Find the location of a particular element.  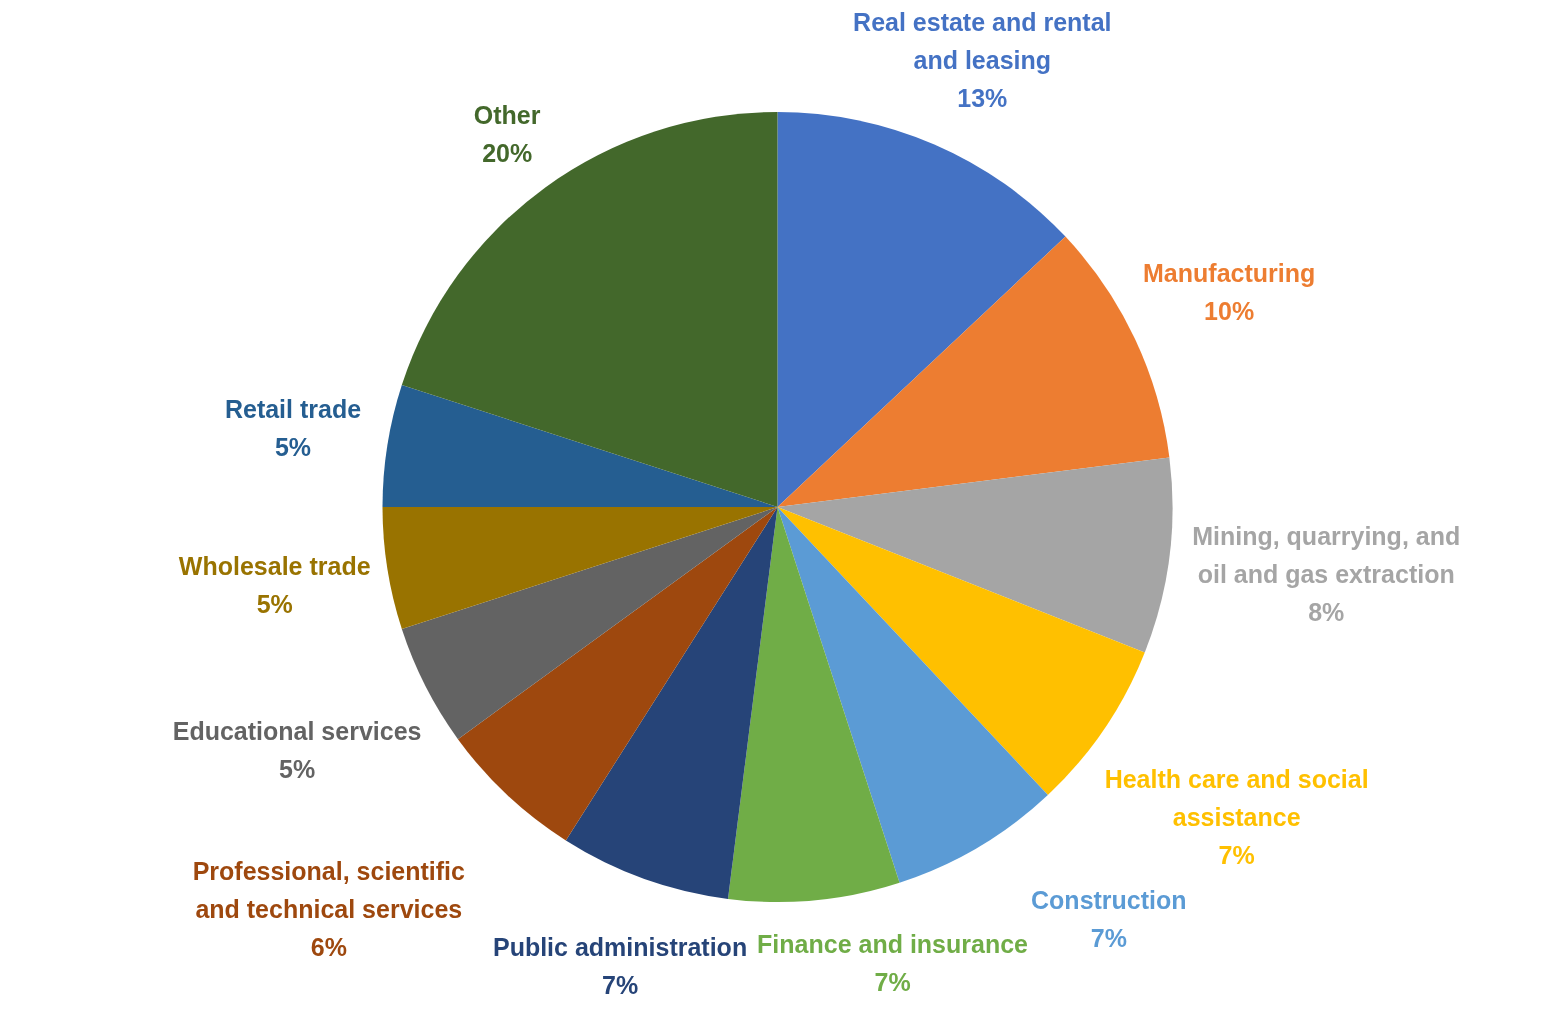

slice-label: Finance and insurance is located at coordinates (893, 944).